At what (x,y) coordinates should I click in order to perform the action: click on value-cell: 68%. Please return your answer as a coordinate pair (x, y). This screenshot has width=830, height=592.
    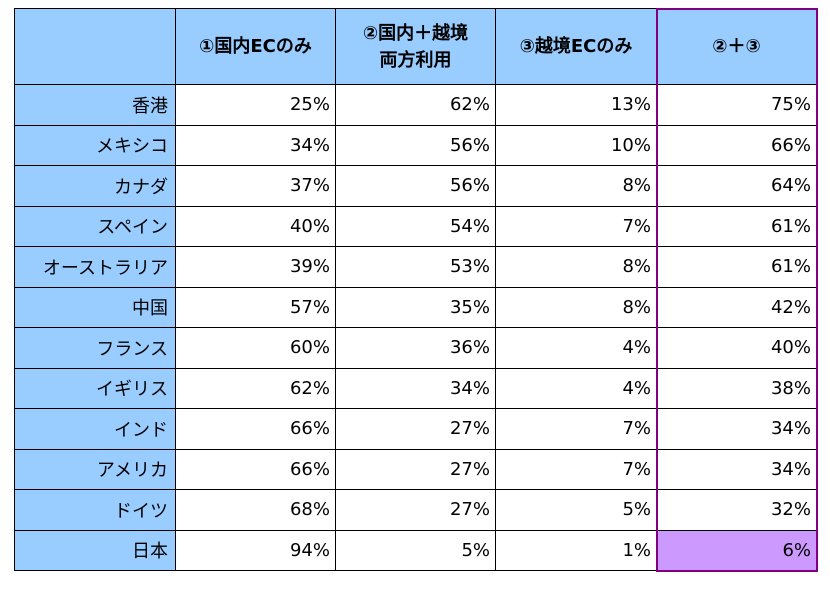
    Looking at the image, I should click on (255, 510).